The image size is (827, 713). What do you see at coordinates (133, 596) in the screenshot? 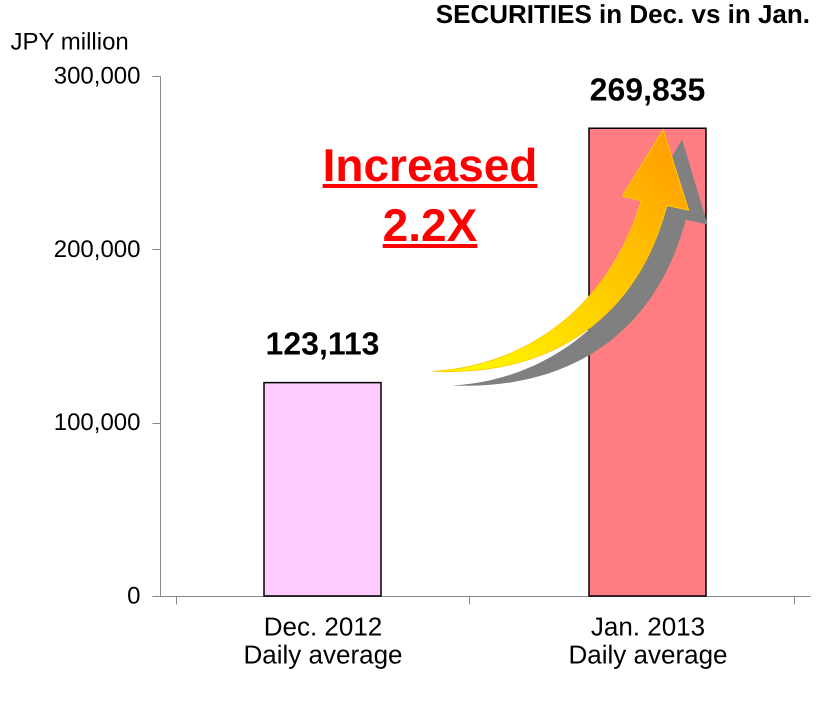
I see `y-tick-label: 0` at bounding box center [133, 596].